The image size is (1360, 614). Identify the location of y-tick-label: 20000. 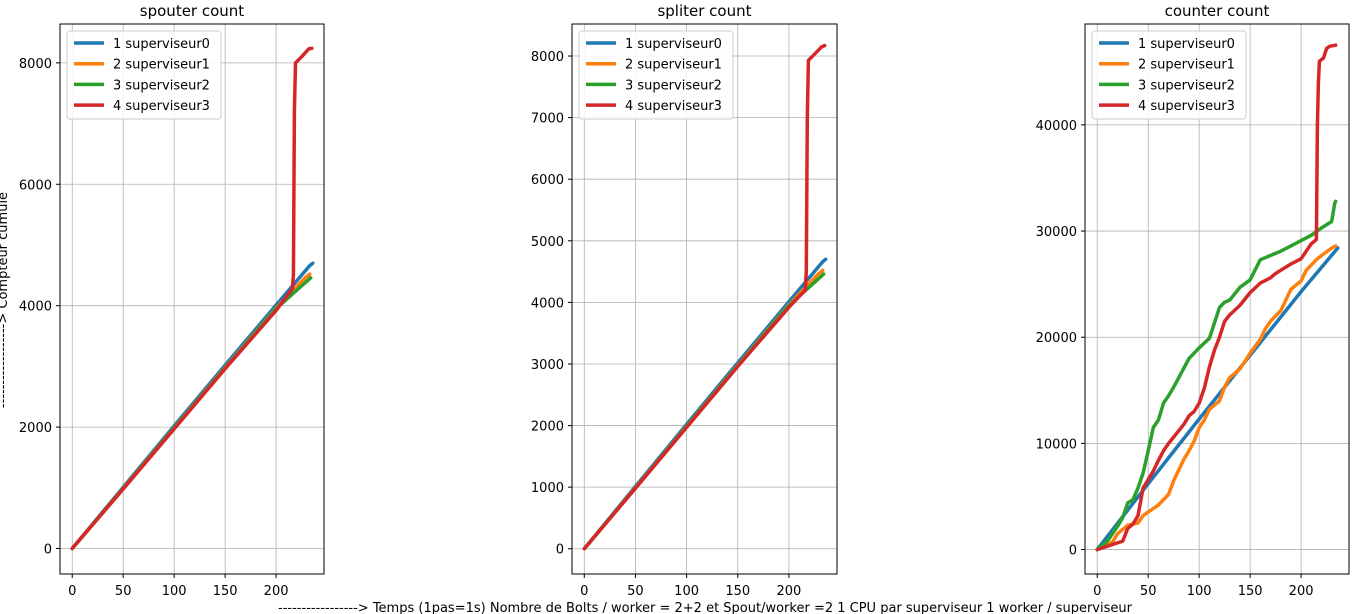
(1056, 338).